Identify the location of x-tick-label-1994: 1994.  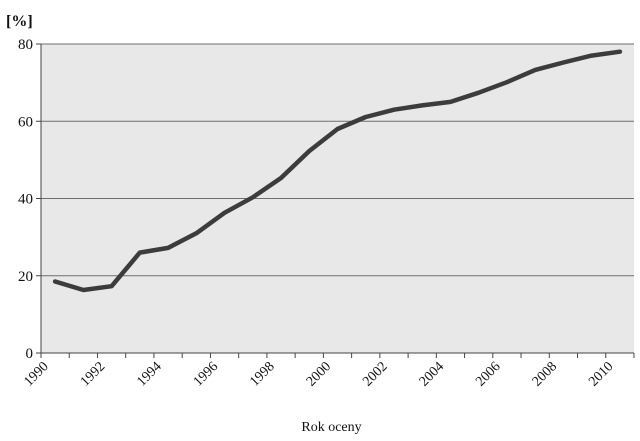
(149, 374).